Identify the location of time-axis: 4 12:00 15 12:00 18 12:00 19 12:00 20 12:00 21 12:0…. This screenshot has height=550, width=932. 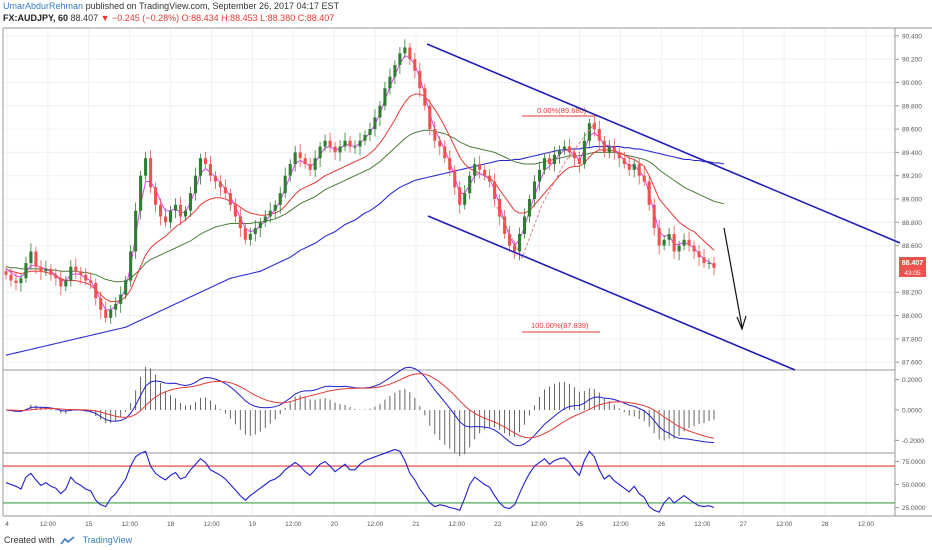
(439, 524).